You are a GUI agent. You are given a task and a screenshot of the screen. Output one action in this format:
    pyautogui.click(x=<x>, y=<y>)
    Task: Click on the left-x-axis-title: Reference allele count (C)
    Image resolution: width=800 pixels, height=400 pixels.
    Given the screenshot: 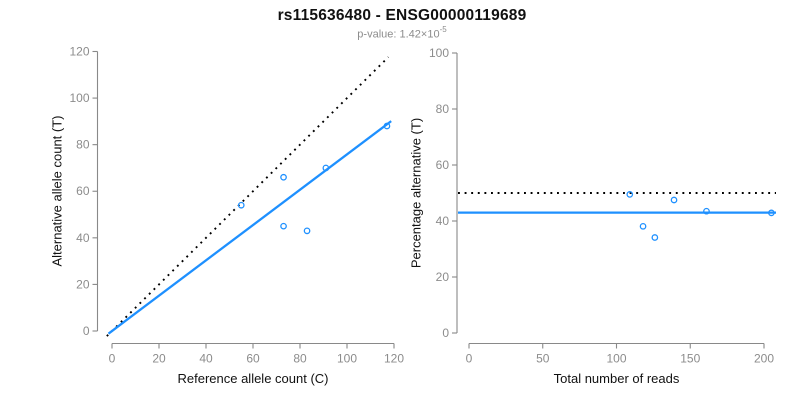 What is the action you would take?
    pyautogui.click(x=253, y=378)
    